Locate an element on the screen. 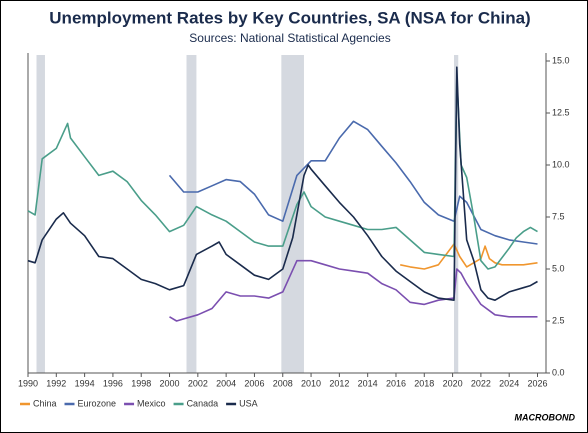 This screenshot has height=433, width=588. x-tick-label: 2004 is located at coordinates (226, 383).